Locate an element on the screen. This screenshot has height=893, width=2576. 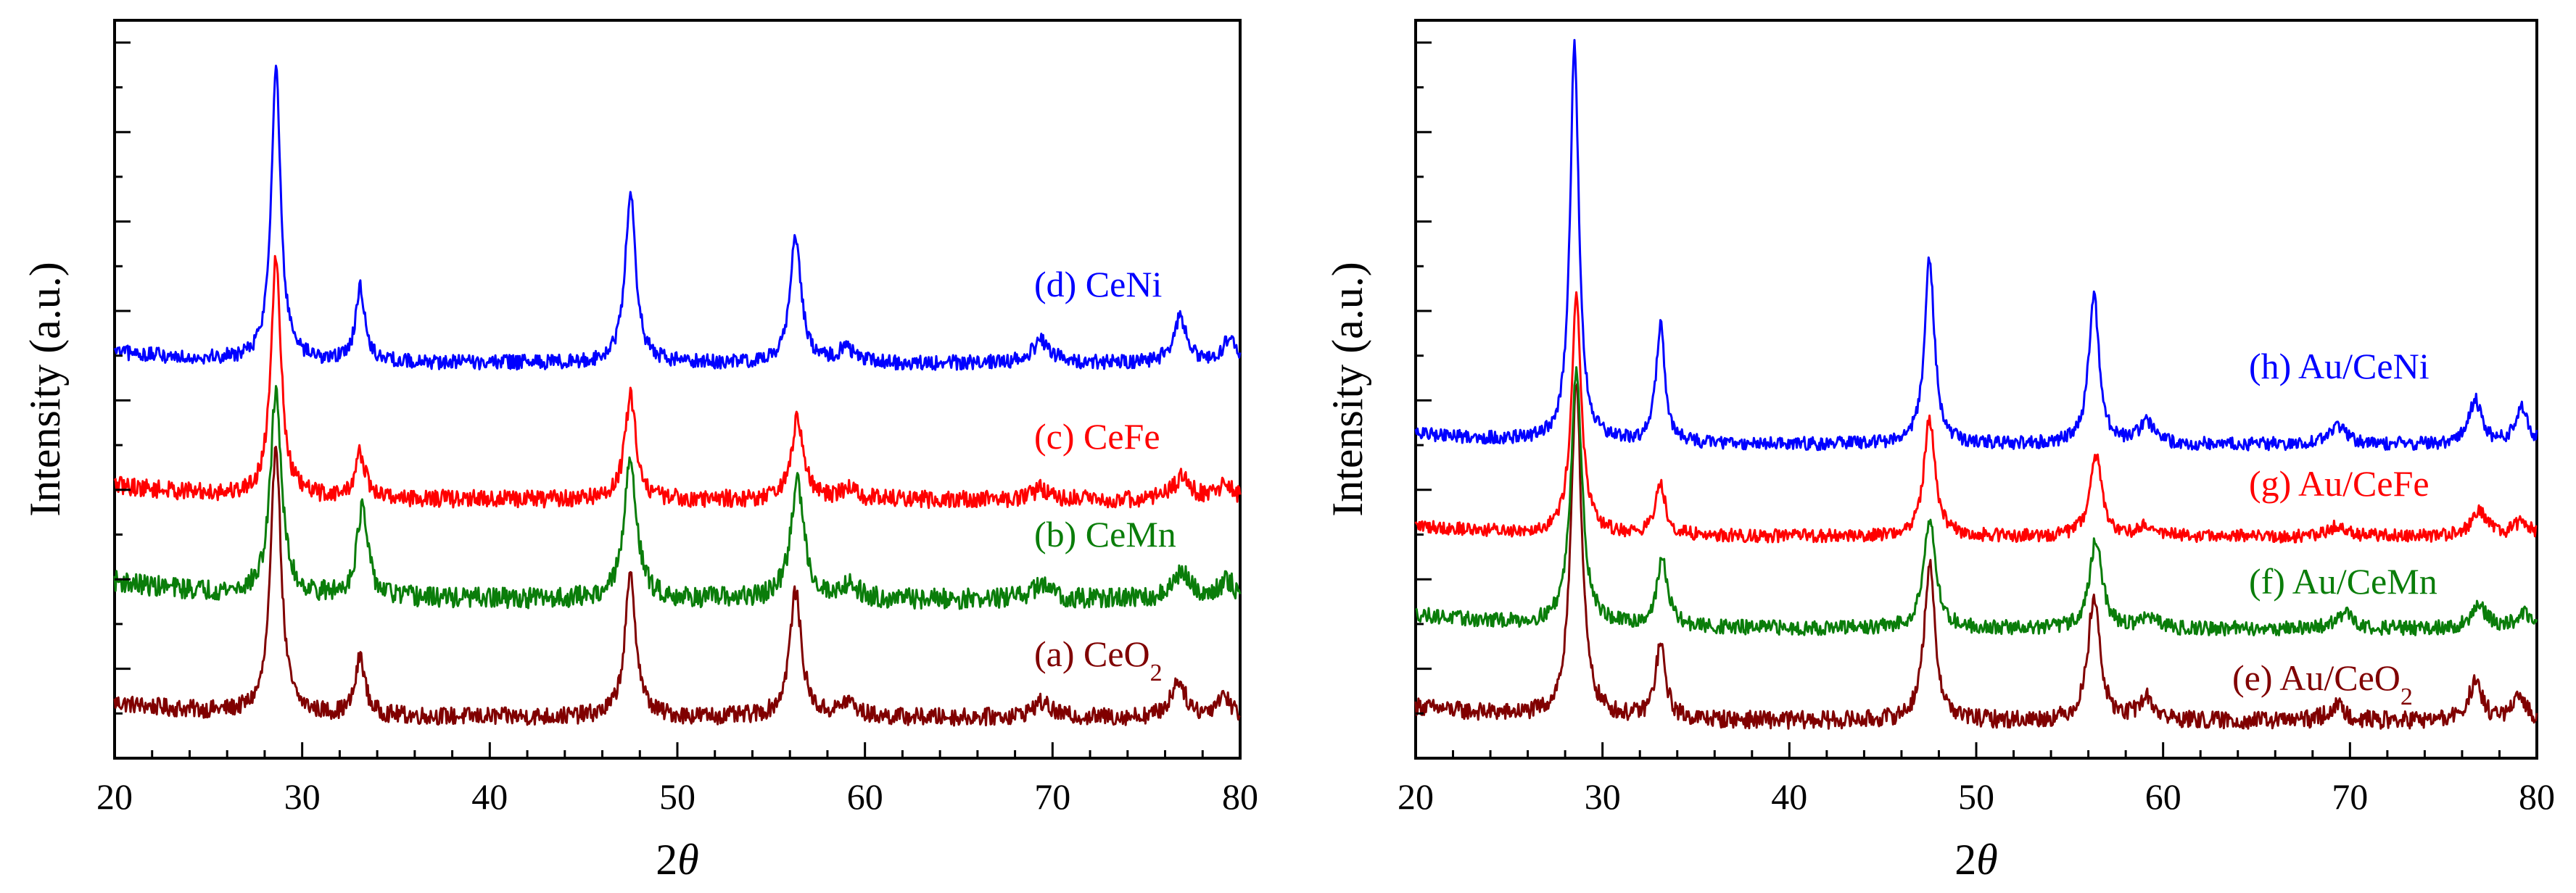
right-x-axis-title-prefix: 2 is located at coordinates (1965, 860).